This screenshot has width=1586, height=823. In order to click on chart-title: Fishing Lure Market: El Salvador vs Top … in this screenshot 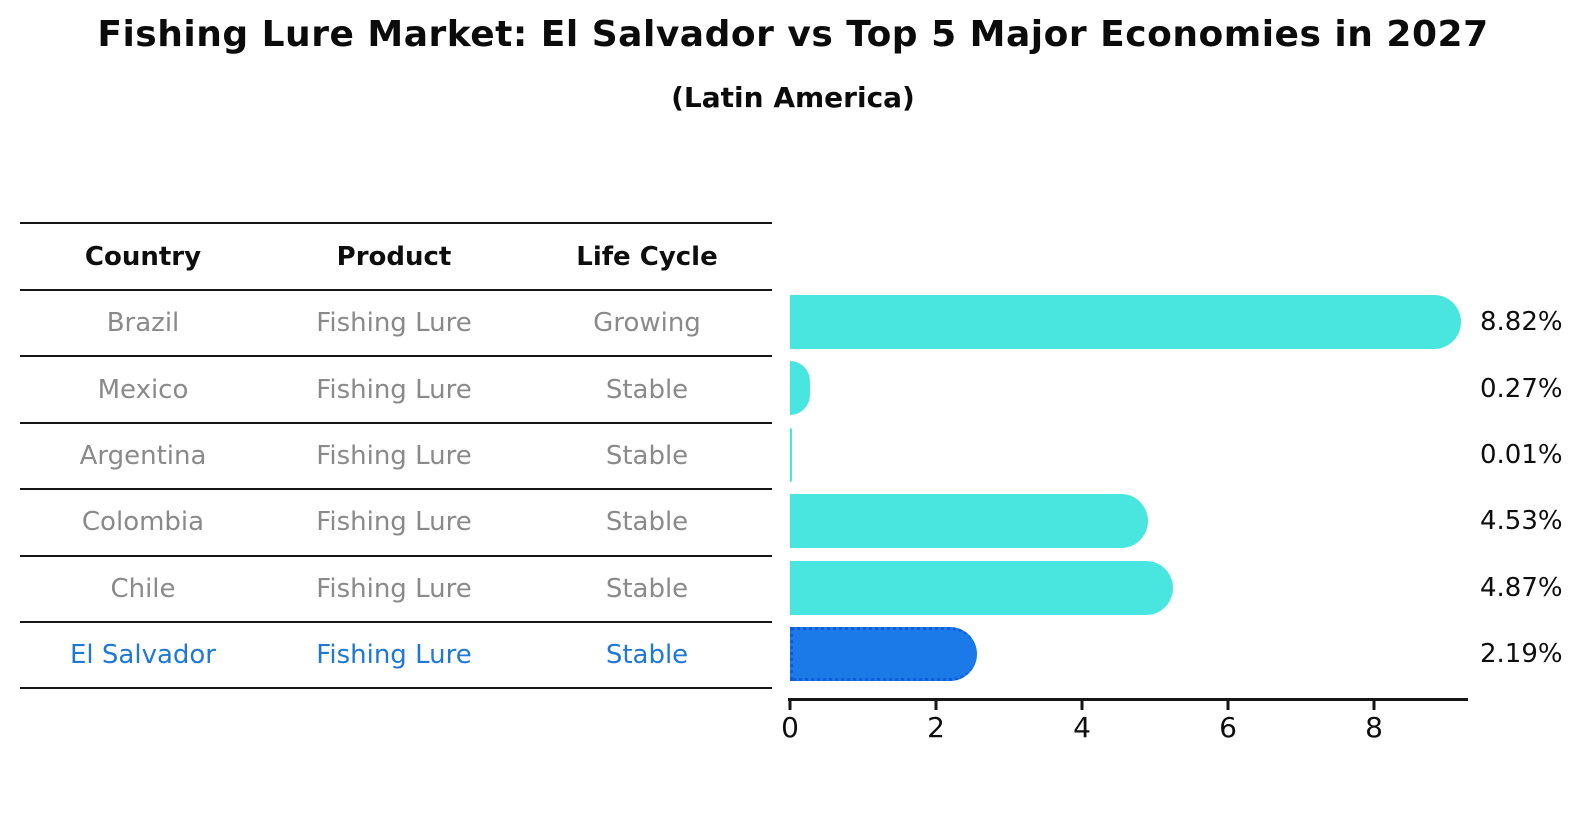, I will do `click(793, 34)`.